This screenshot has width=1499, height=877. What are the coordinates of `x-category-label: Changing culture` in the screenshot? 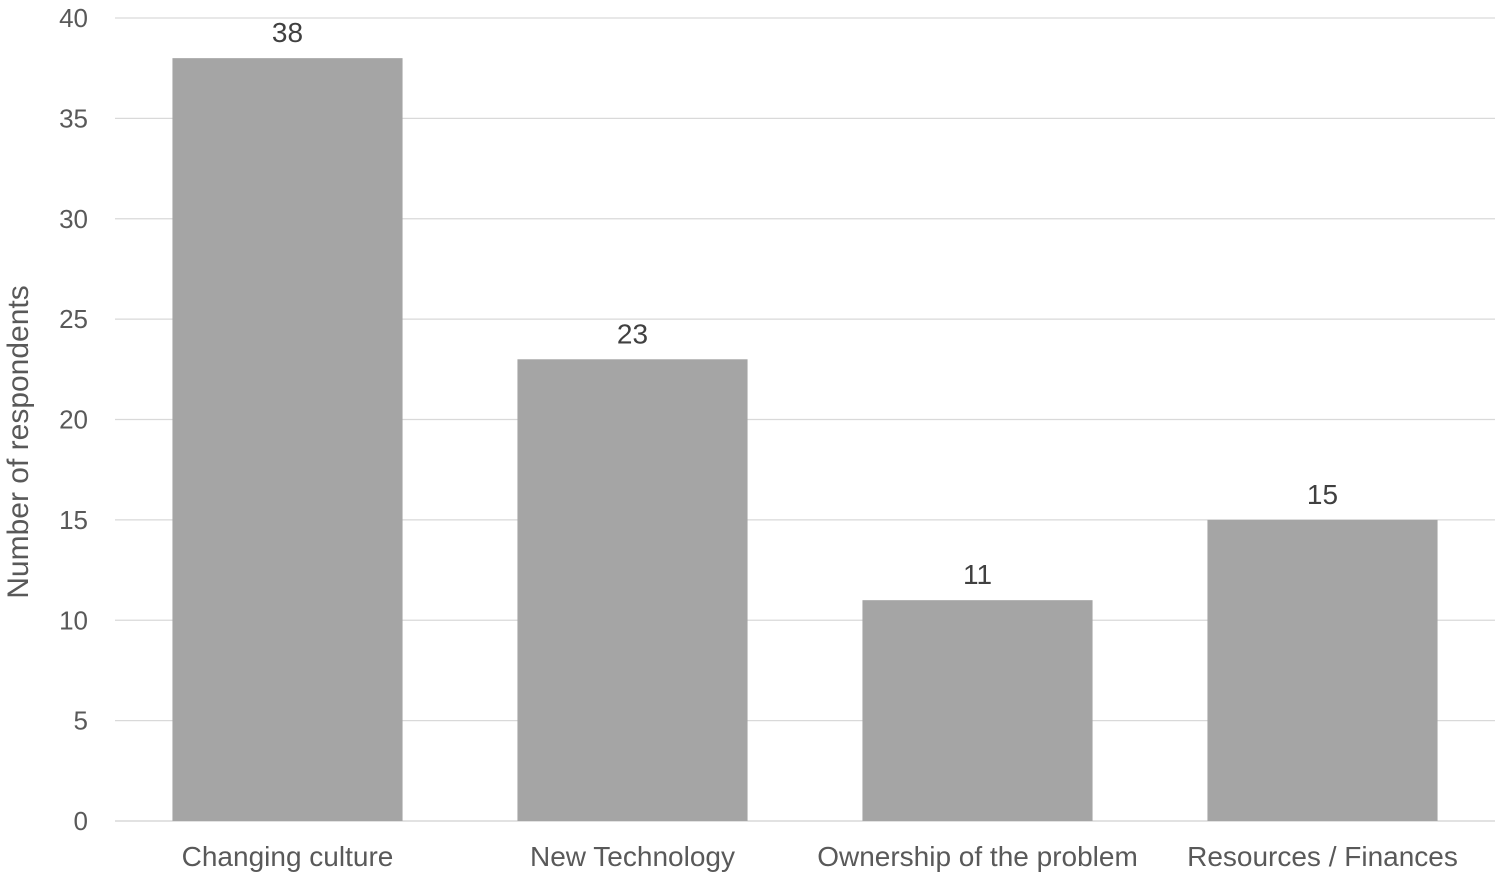 It's located at (288, 856).